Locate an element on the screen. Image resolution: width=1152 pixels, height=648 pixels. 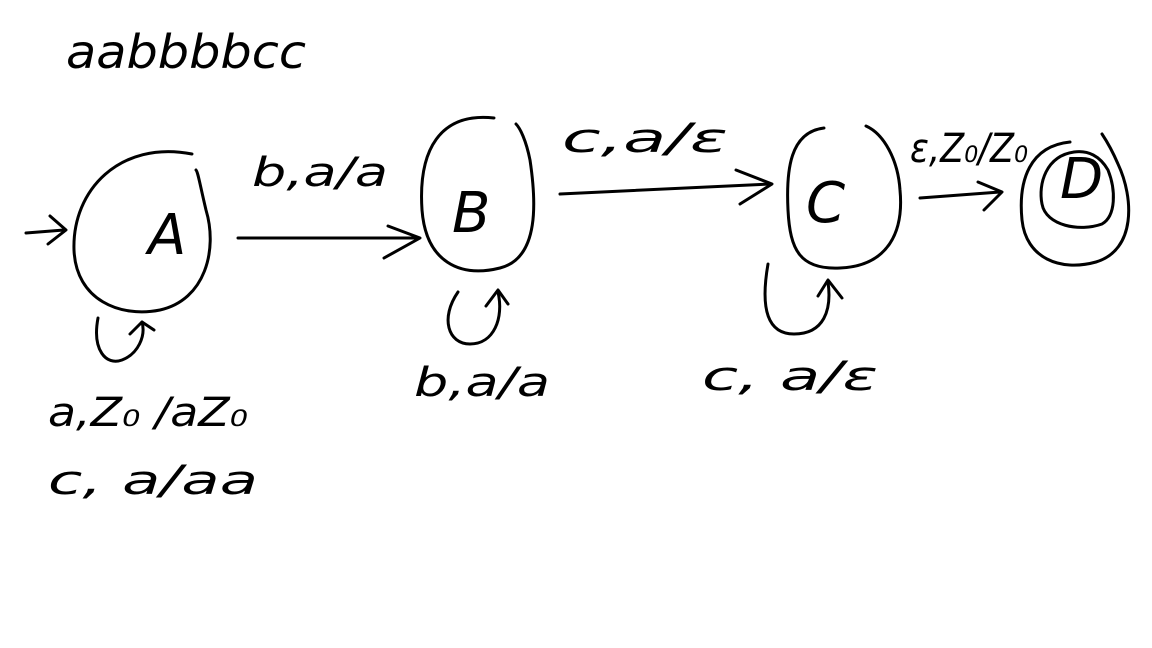
transition-c-d-arrowhead is located at coordinates (990, 196).